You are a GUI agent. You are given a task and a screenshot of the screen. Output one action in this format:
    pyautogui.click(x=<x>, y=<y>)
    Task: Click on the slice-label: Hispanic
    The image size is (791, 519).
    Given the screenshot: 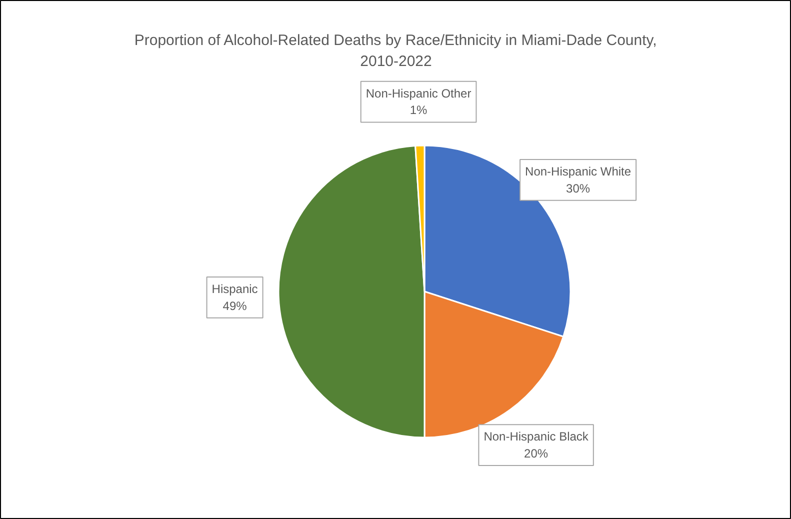 What is the action you would take?
    pyautogui.click(x=235, y=289)
    